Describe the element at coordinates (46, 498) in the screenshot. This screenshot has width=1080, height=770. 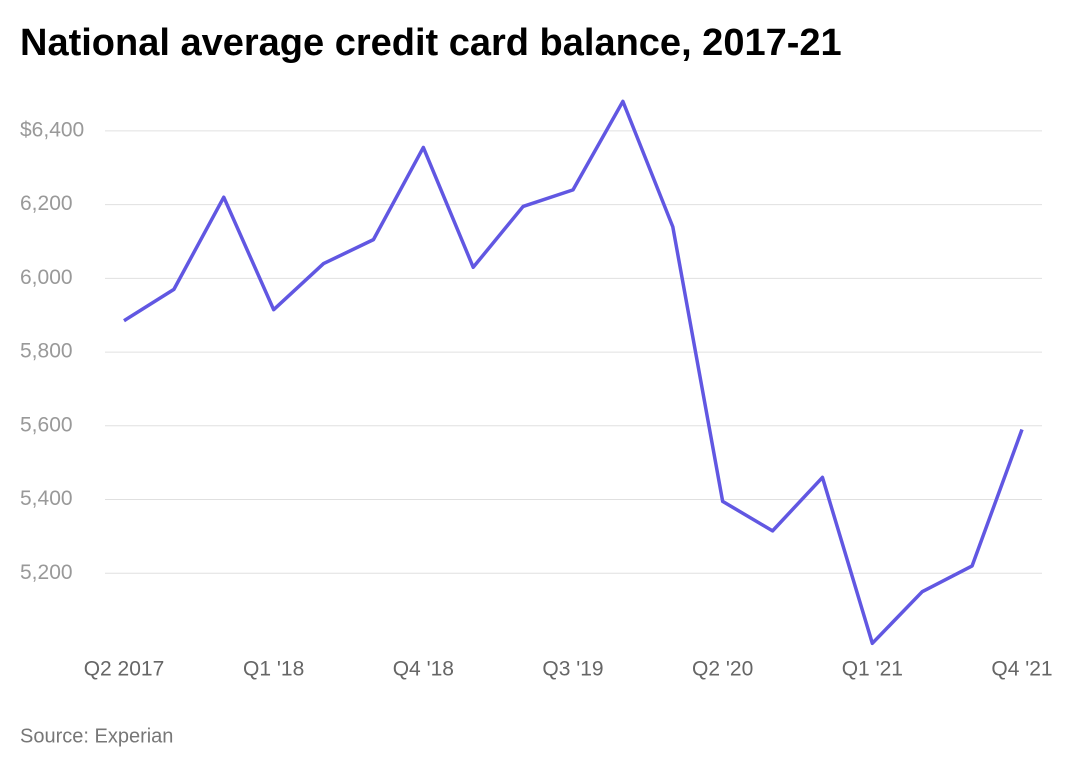
I see `y-tick-label: 5,400` at that location.